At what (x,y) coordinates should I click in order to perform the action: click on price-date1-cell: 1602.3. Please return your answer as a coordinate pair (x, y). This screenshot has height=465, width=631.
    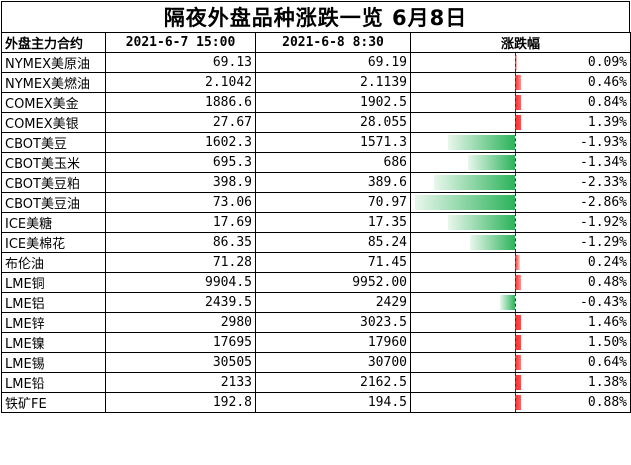
    Looking at the image, I should click on (180, 142).